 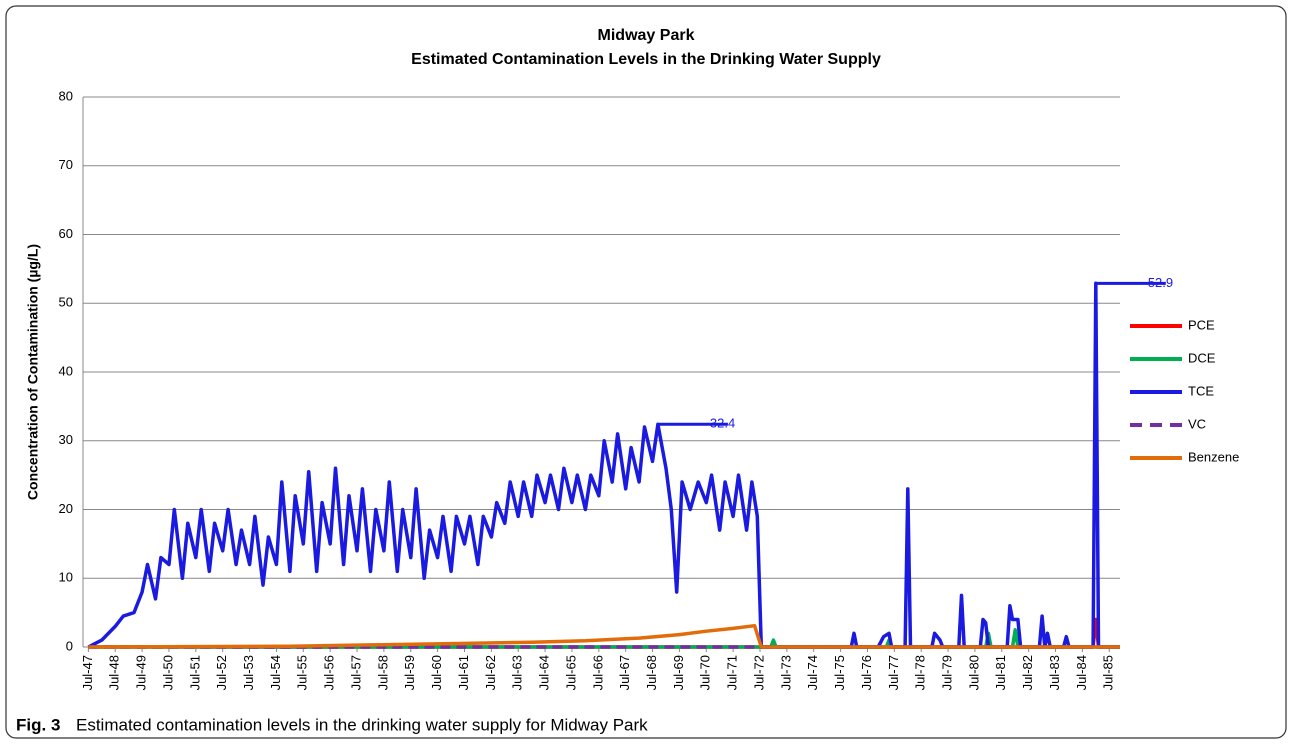 I want to click on x-tick-label: Jul-58, so click(x=382, y=672).